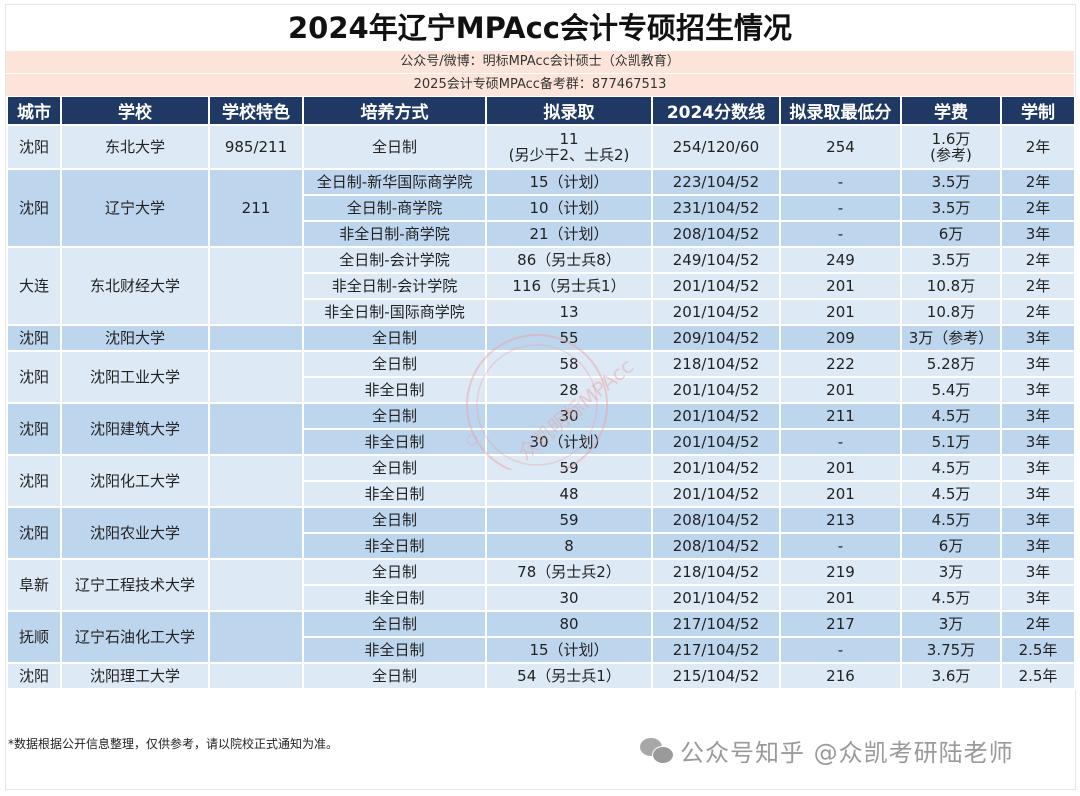  What do you see at coordinates (569, 494) in the screenshot?
I see `admit-cell: 48` at bounding box center [569, 494].